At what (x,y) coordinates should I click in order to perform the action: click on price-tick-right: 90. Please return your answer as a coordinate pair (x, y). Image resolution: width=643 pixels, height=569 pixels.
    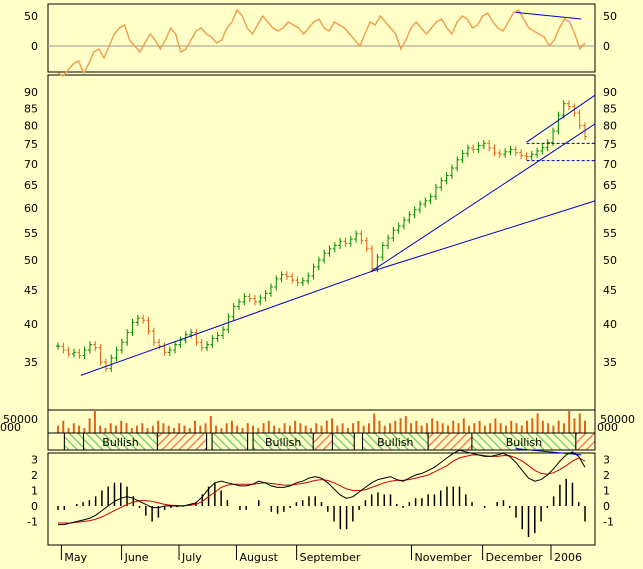
    Looking at the image, I should click on (610, 92).